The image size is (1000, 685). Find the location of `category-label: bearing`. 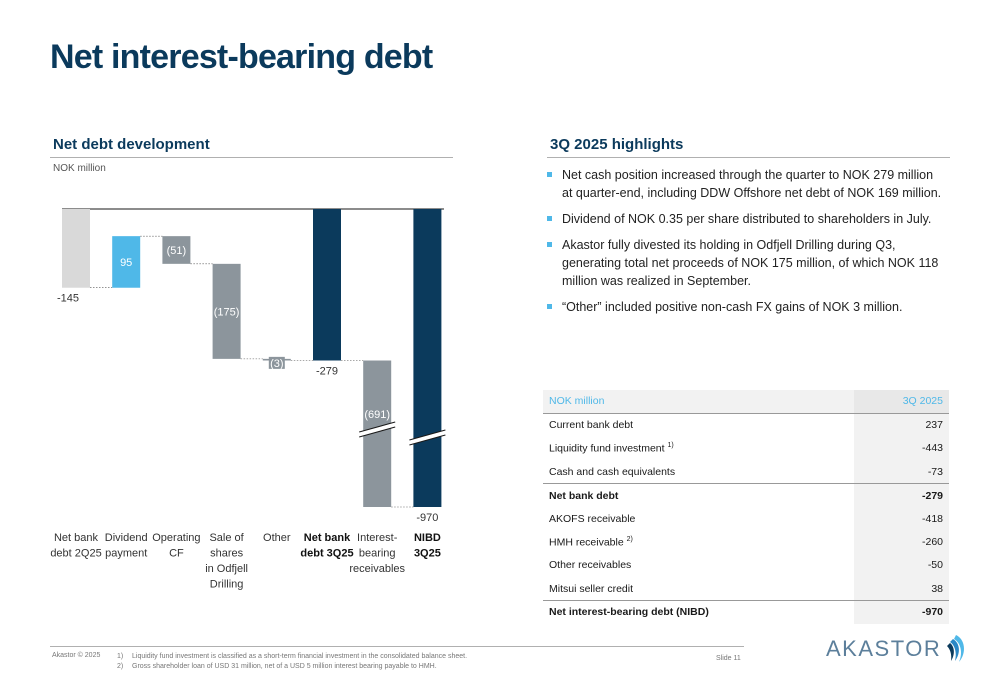

category-label: bearing is located at coordinates (377, 554).